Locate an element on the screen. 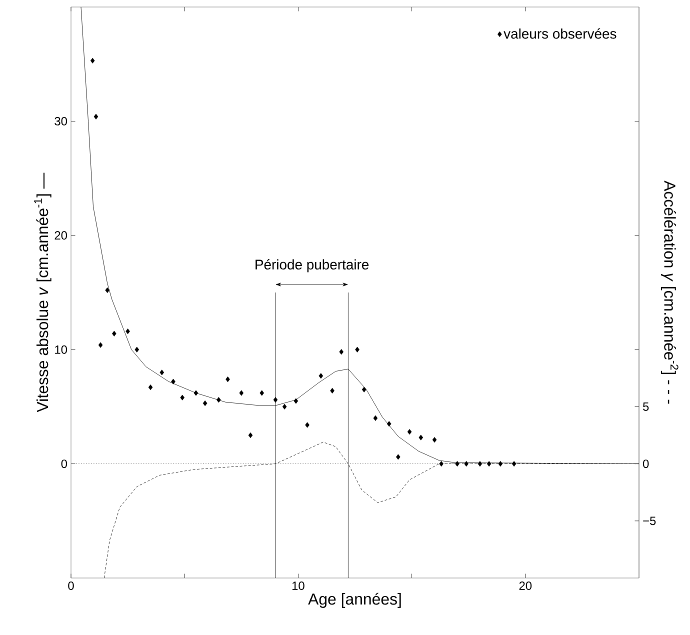 Image resolution: width=690 pixels, height=635 pixels. annotation: Période pubertaire is located at coordinates (312, 265).